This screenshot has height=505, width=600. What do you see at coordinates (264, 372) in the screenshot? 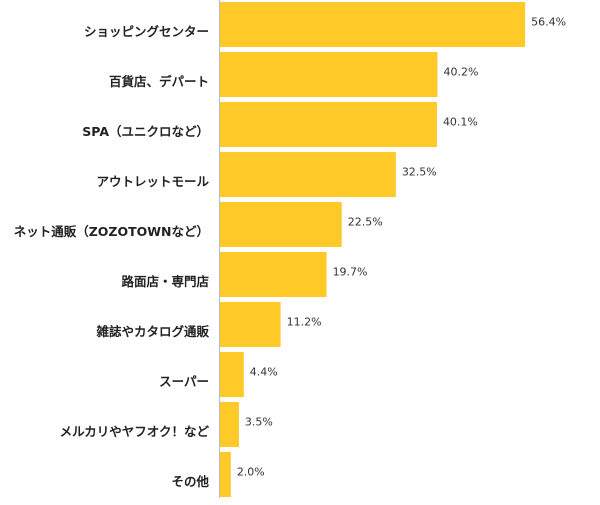
I see `value-label: 4.4%` at bounding box center [264, 372].